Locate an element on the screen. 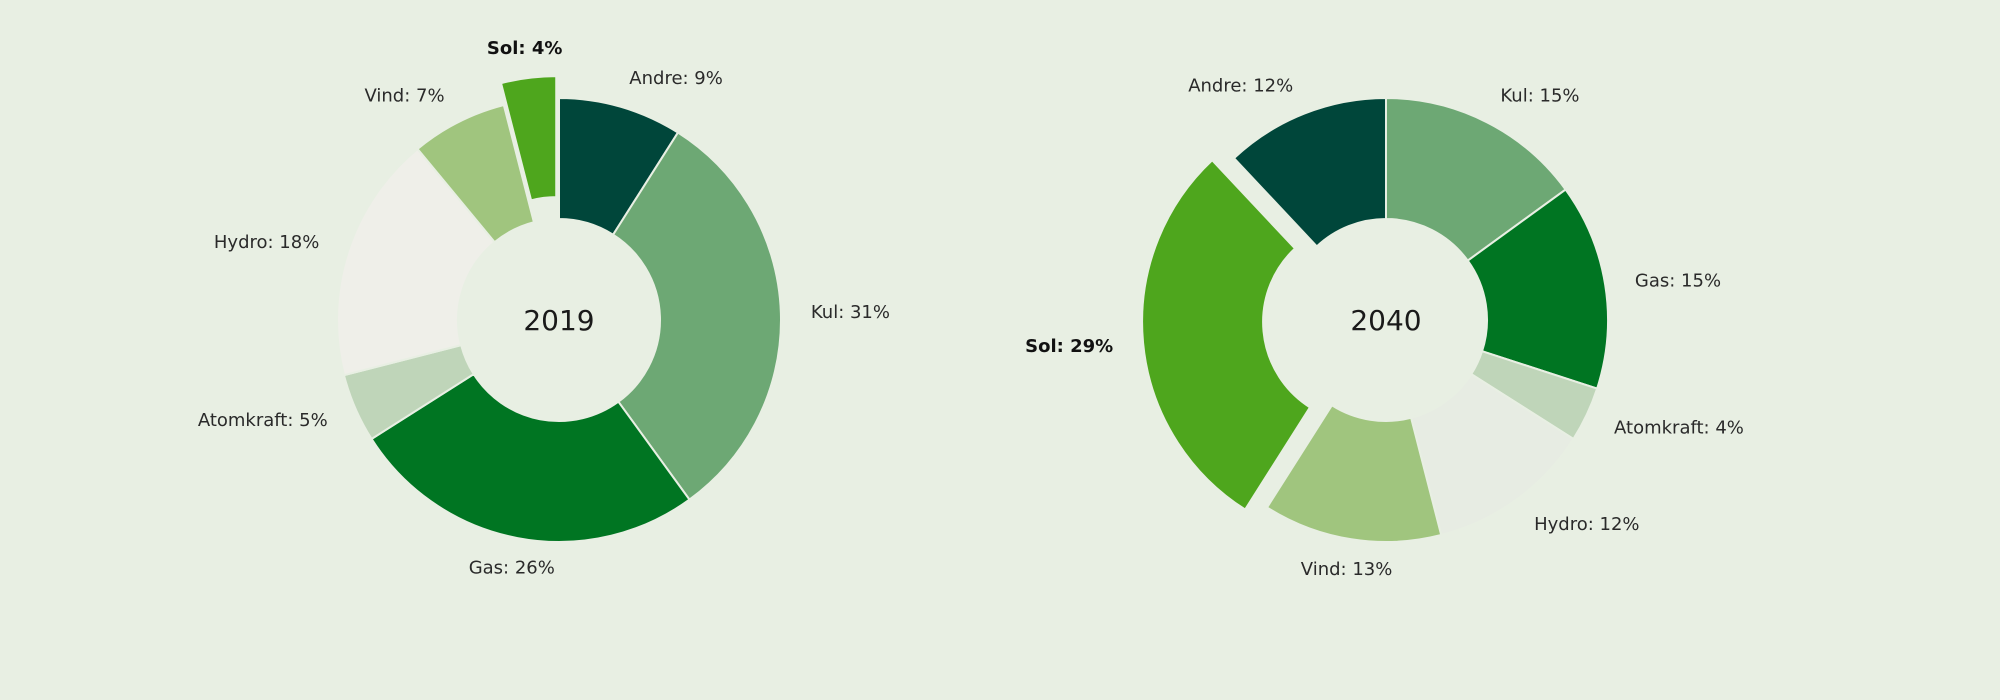 Image resolution: width=2000 pixels, height=700 pixels. slice-label-sol: Sol: 29% is located at coordinates (1069, 346).